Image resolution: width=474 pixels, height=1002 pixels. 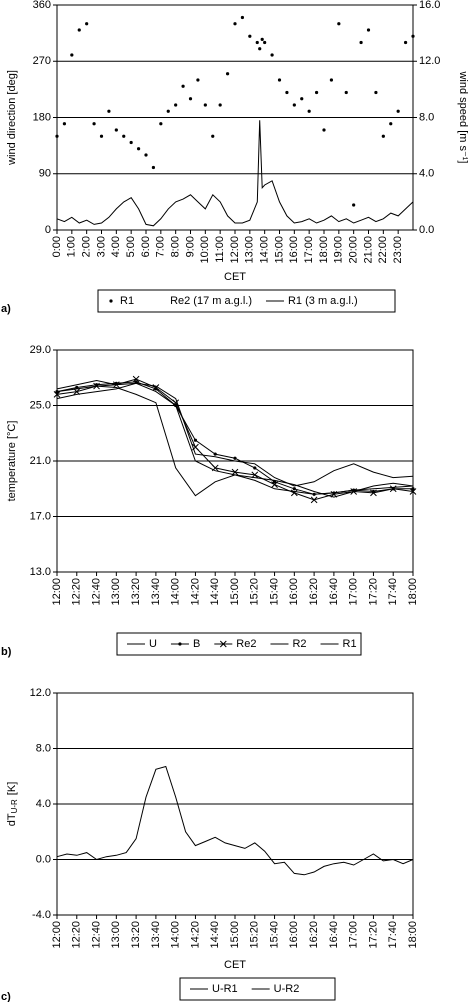 What do you see at coordinates (383, 250) in the screenshot?
I see `x-tick-label: 22:00` at bounding box center [383, 250].